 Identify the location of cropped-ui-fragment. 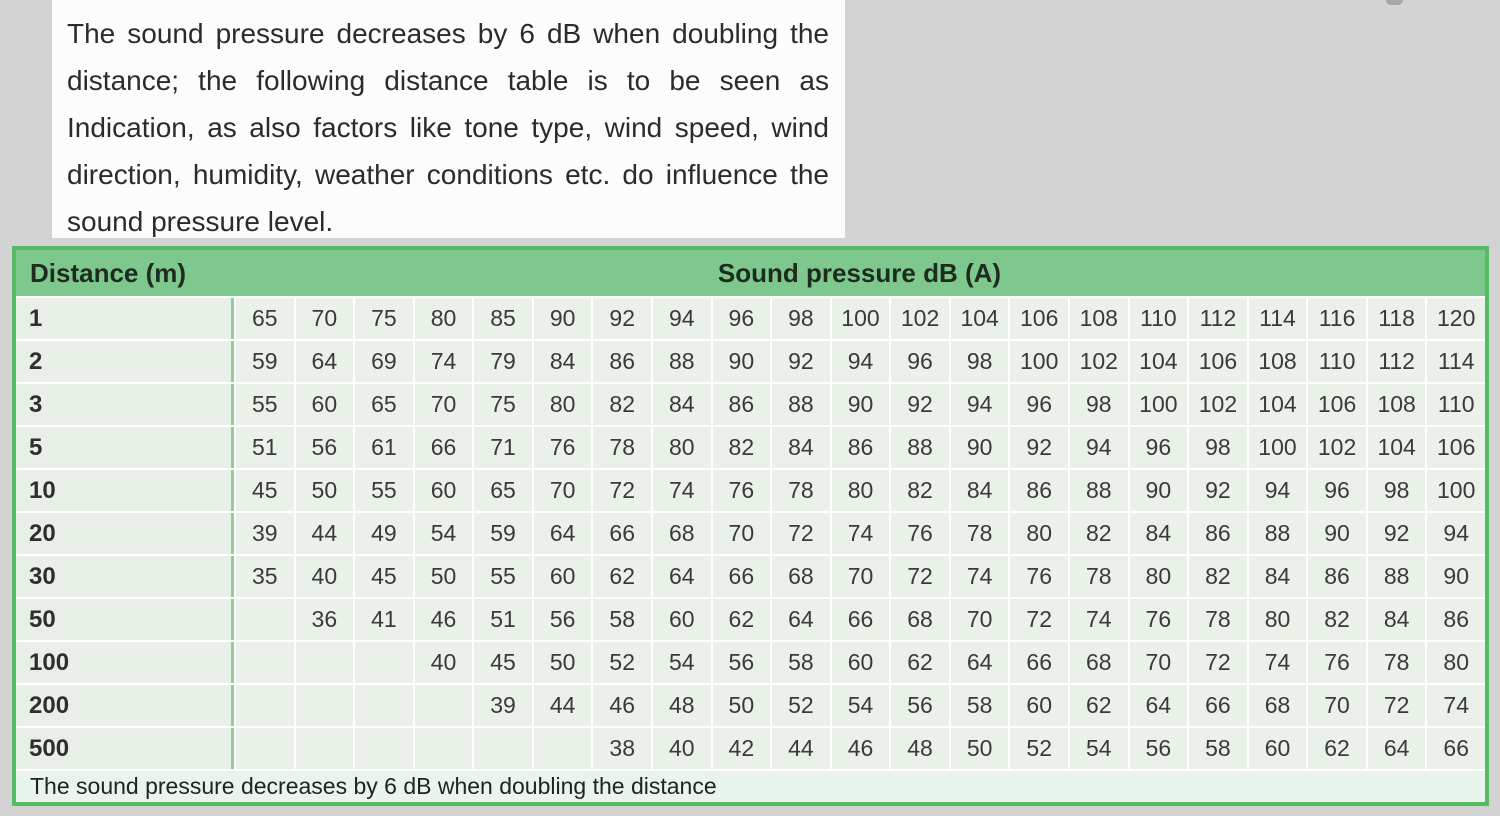
(1394, 2).